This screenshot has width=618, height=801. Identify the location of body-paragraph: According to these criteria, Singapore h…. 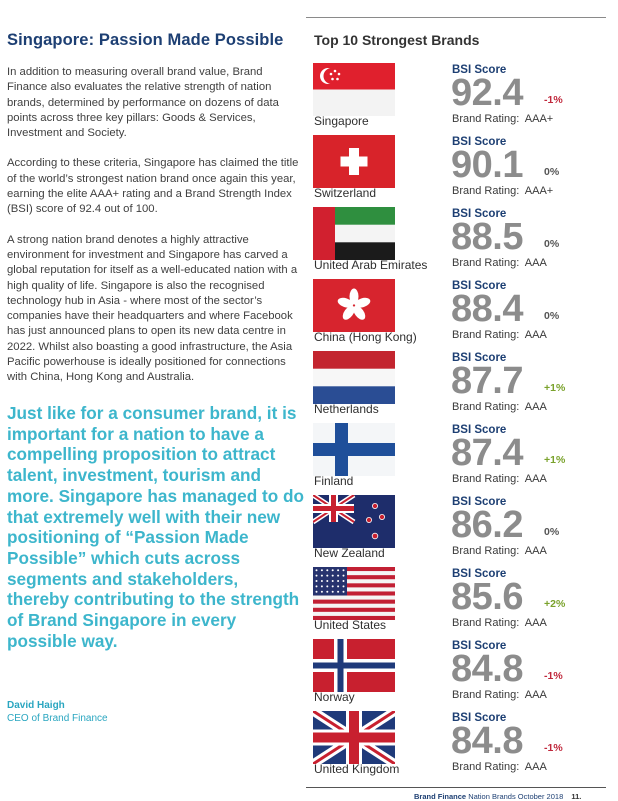
(153, 186).